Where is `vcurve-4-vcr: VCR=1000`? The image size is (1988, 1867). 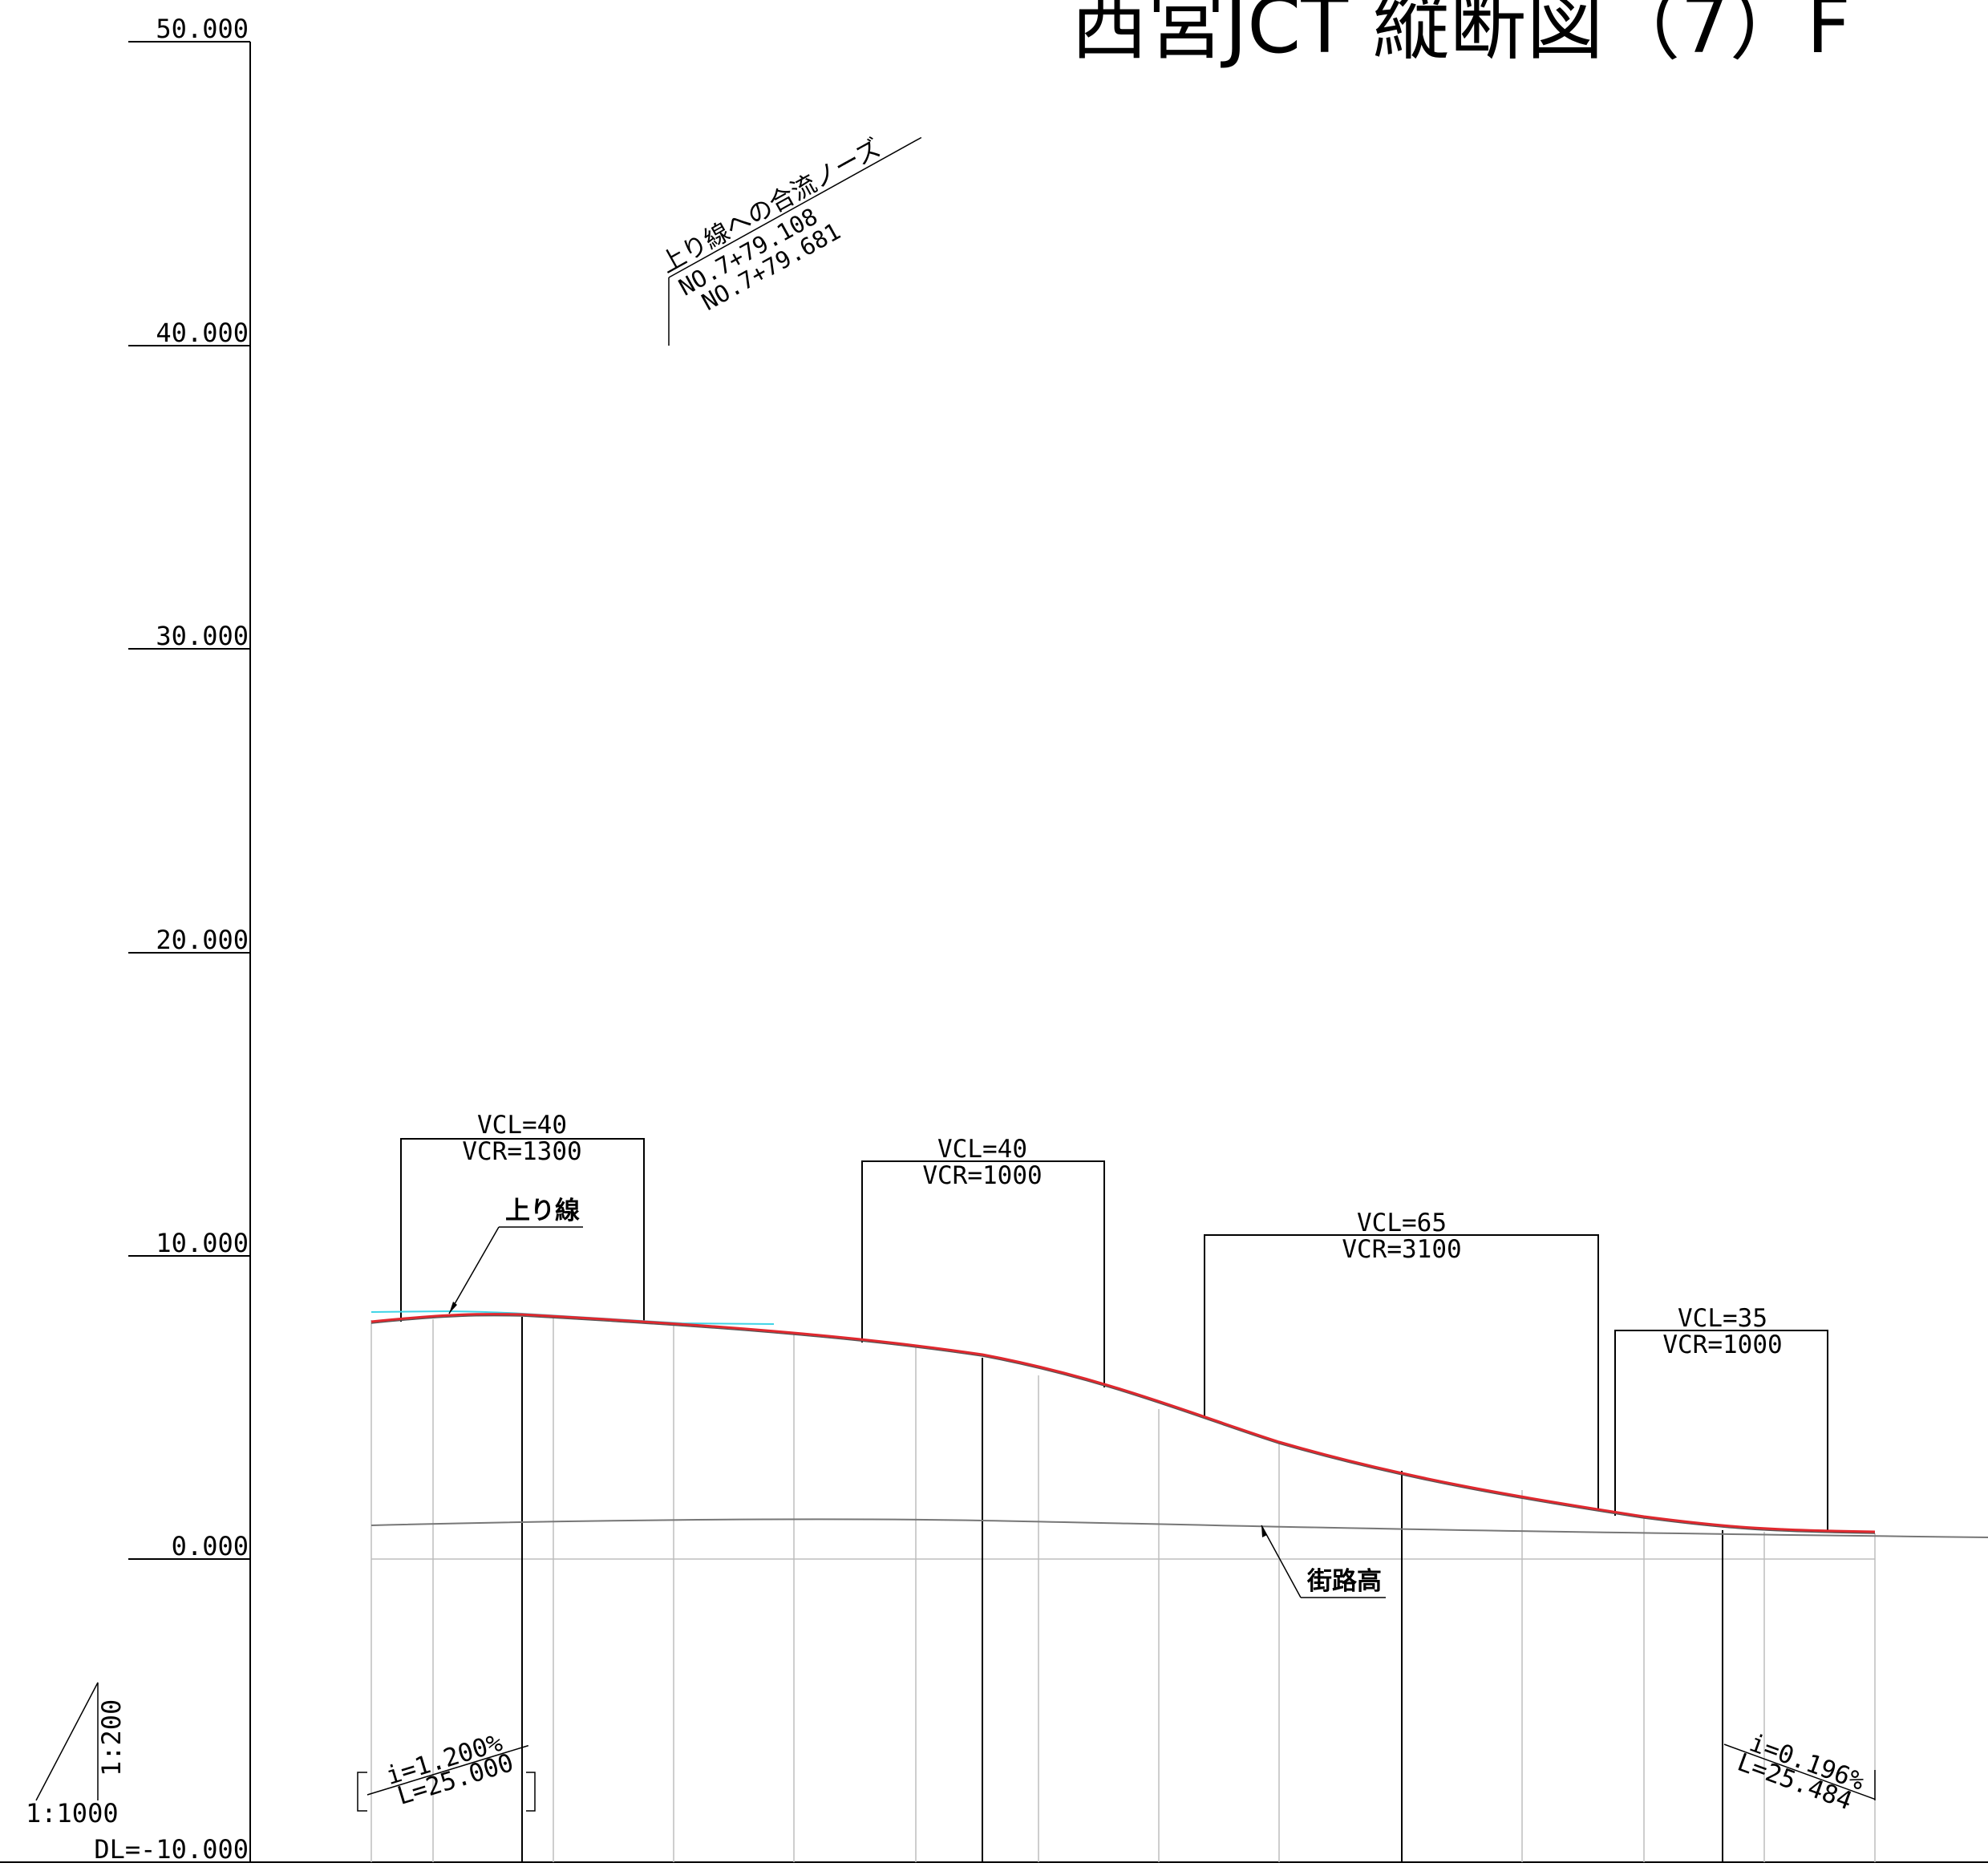
vcurve-4-vcr: VCR=1000 is located at coordinates (1722, 1345).